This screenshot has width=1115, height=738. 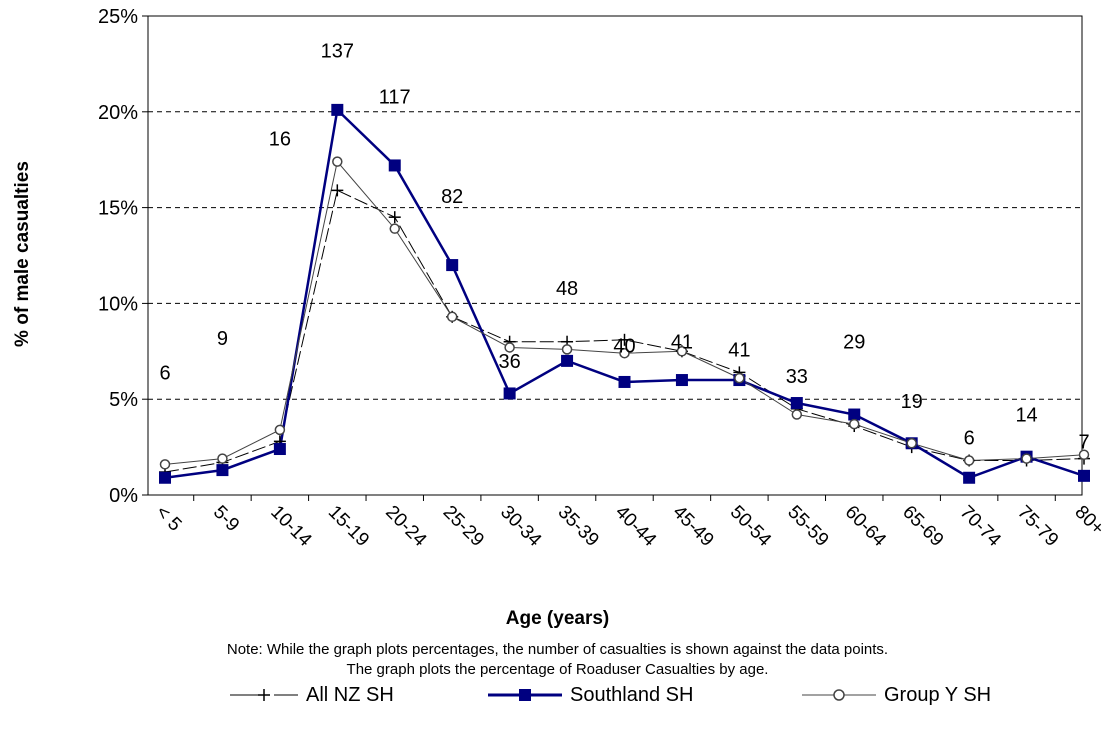 I want to click on data-label: 14, so click(x=1026, y=416).